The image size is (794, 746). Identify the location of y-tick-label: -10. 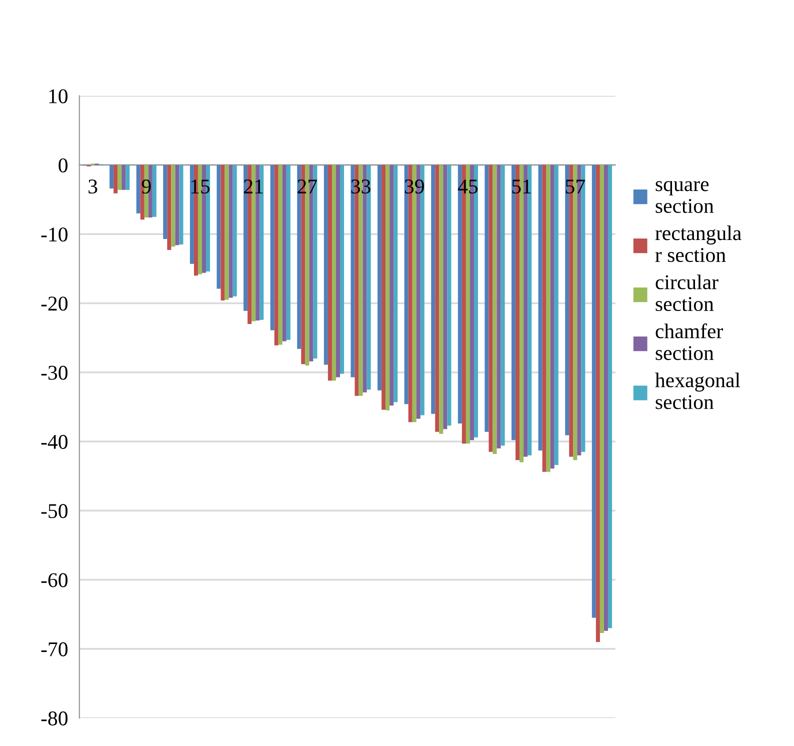
(54, 234).